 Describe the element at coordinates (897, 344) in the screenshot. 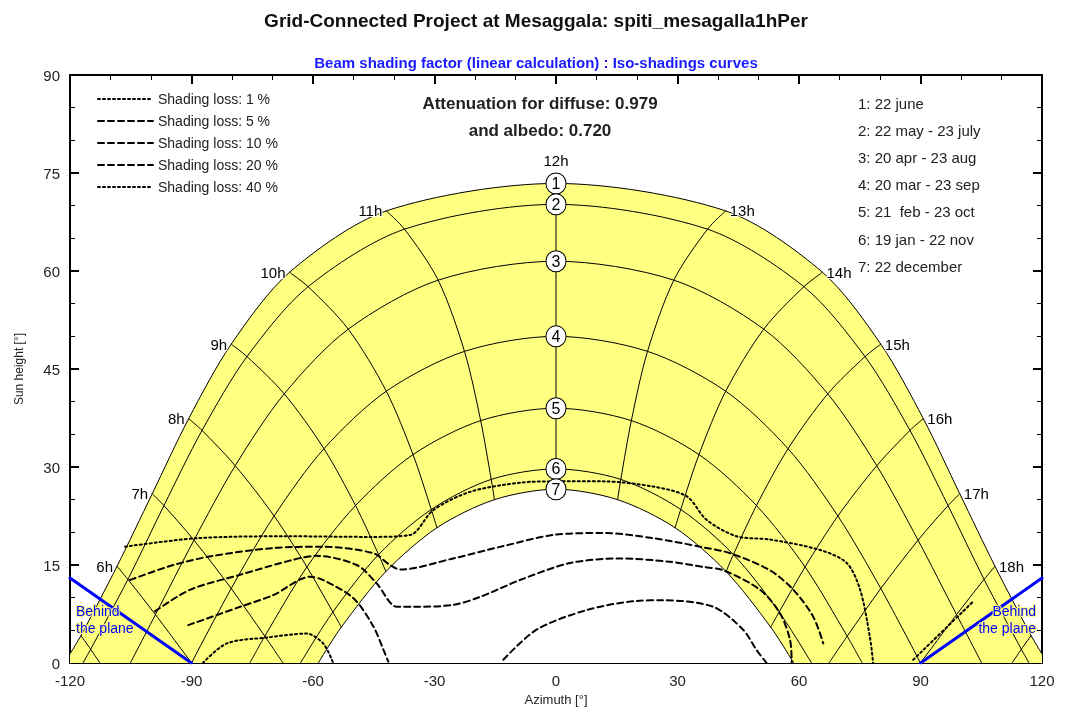

I see `series-label: 15h` at that location.